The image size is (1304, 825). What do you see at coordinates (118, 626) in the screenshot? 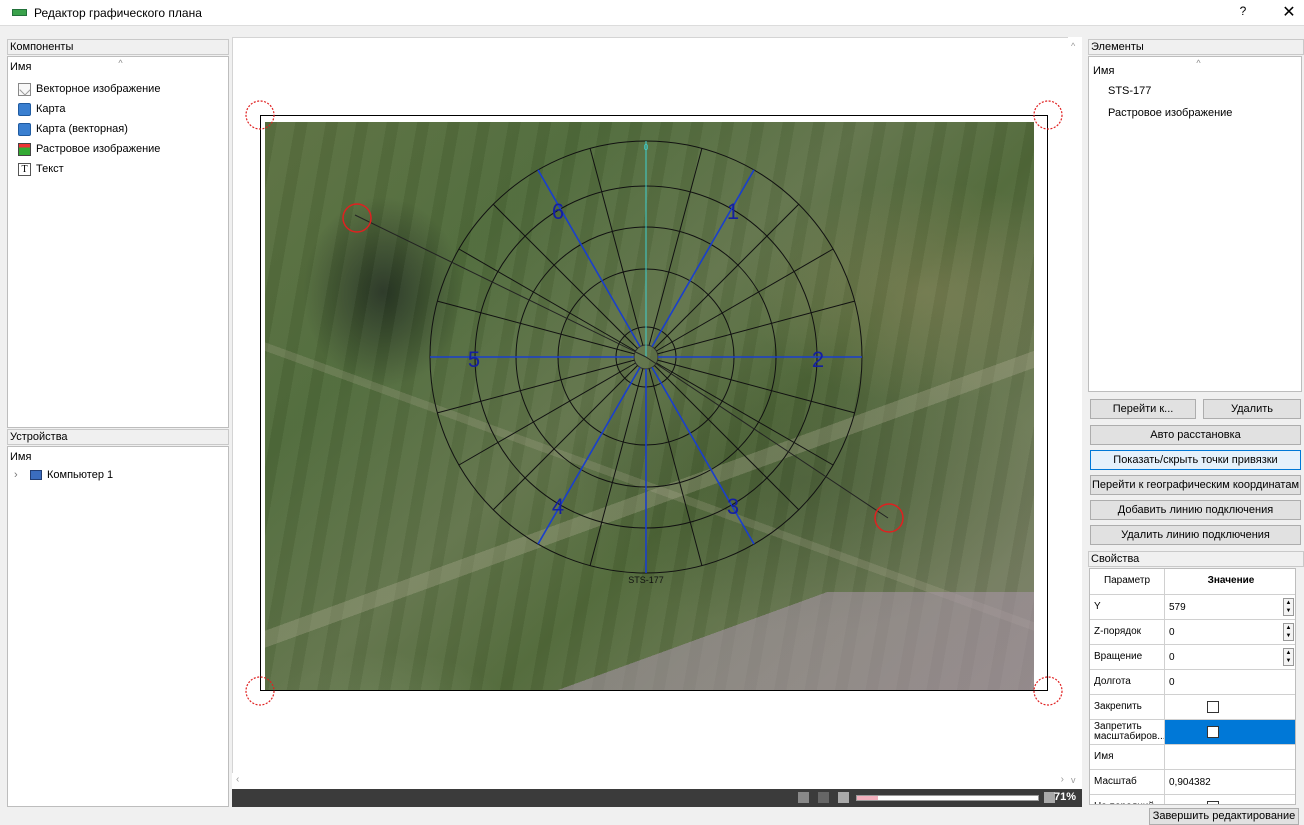
I see `devices-panel: Имя › Компьютер 1` at bounding box center [118, 626].